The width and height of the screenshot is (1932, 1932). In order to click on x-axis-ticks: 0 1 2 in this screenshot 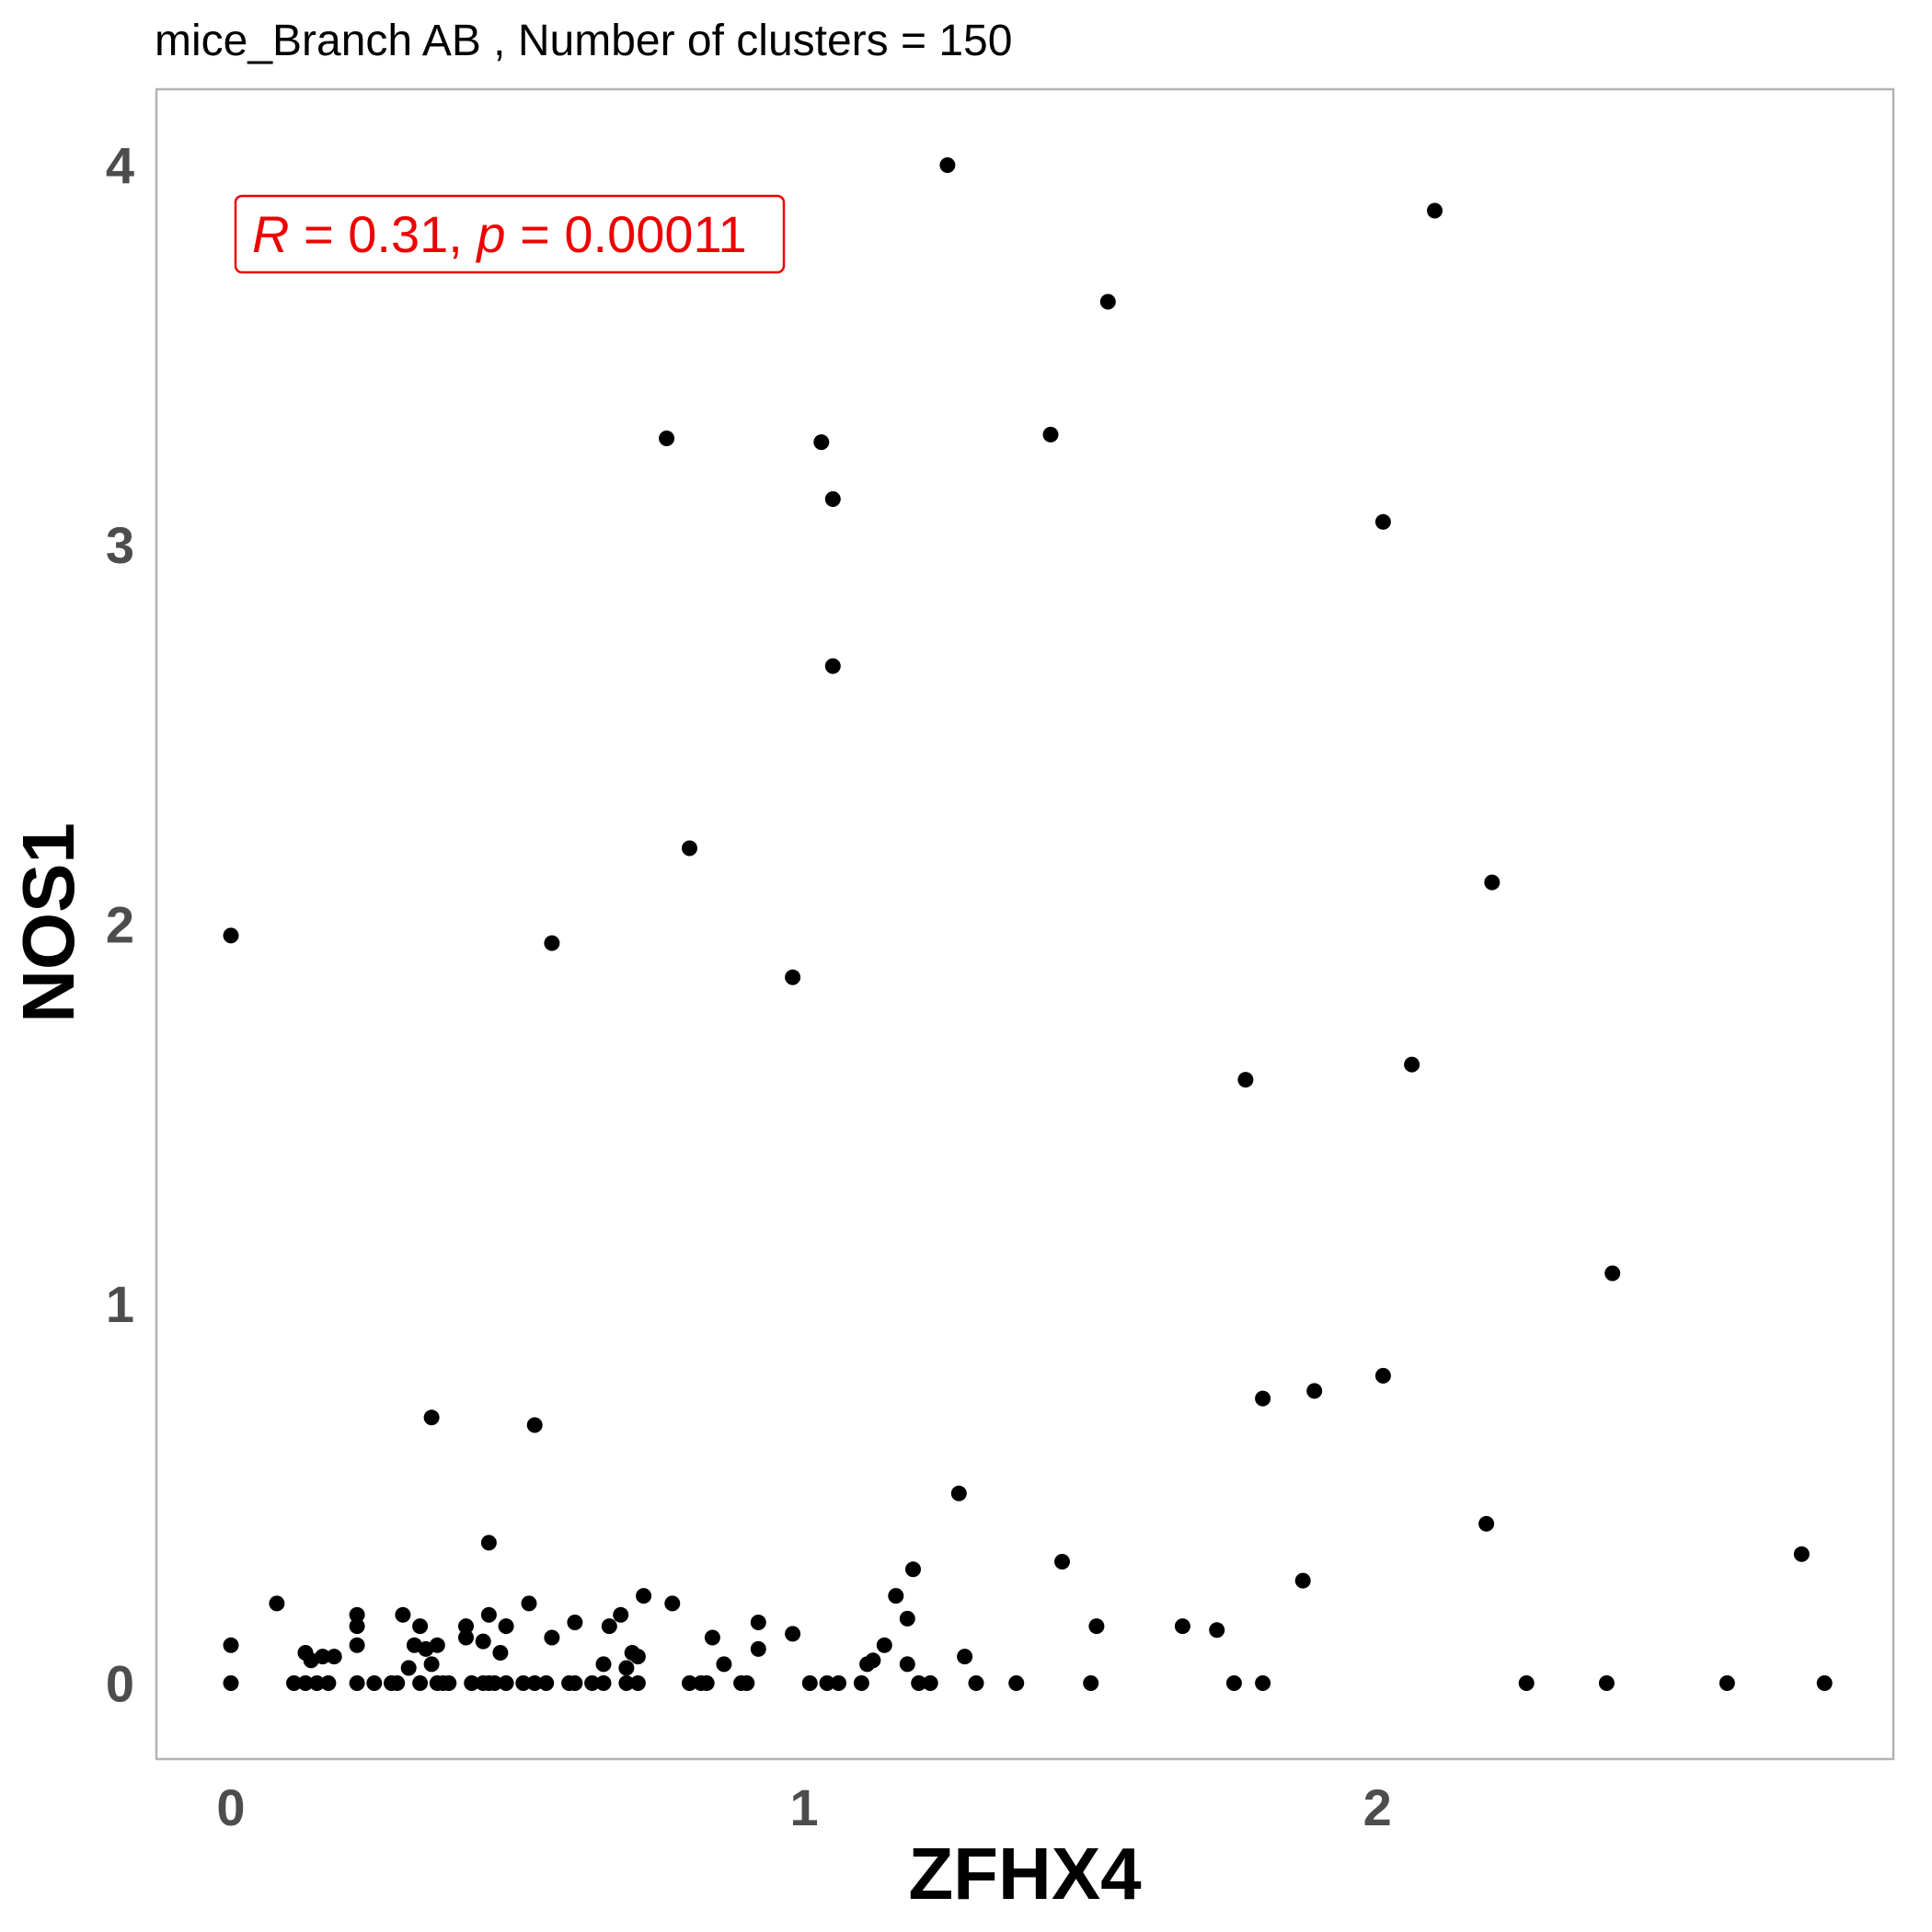, I will do `click(803, 1807)`.